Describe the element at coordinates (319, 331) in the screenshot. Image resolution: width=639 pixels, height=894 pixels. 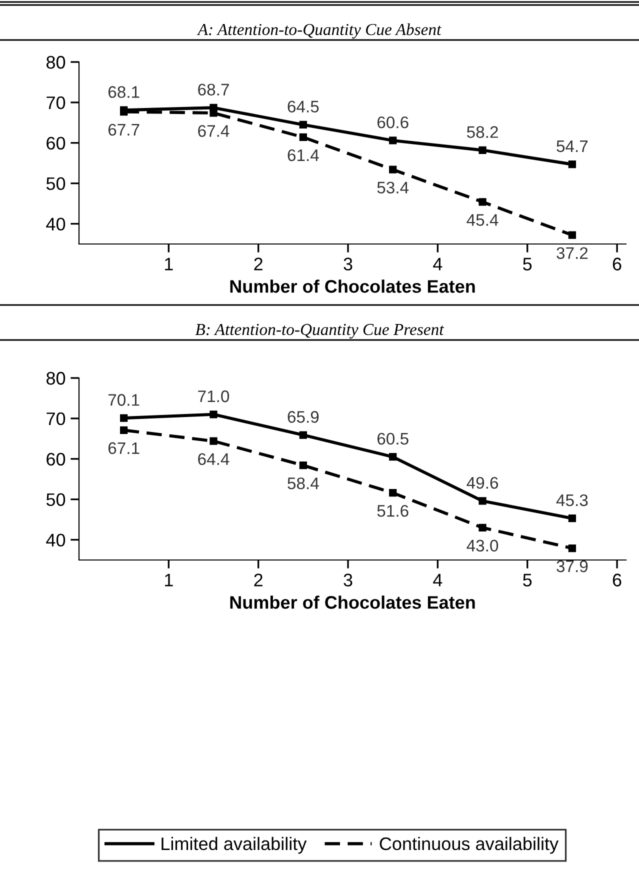
I see `chart-title: B: Attention-to-Quantity Cue Present` at that location.